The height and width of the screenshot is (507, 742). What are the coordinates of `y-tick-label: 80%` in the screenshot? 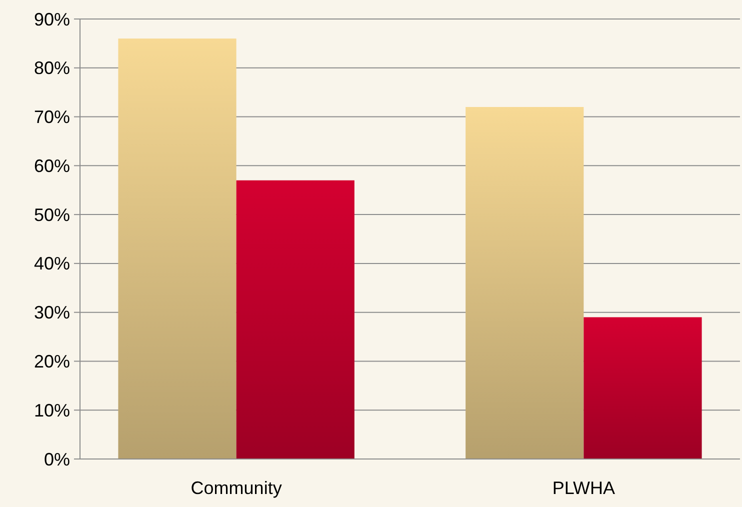 It's located at (52, 68).